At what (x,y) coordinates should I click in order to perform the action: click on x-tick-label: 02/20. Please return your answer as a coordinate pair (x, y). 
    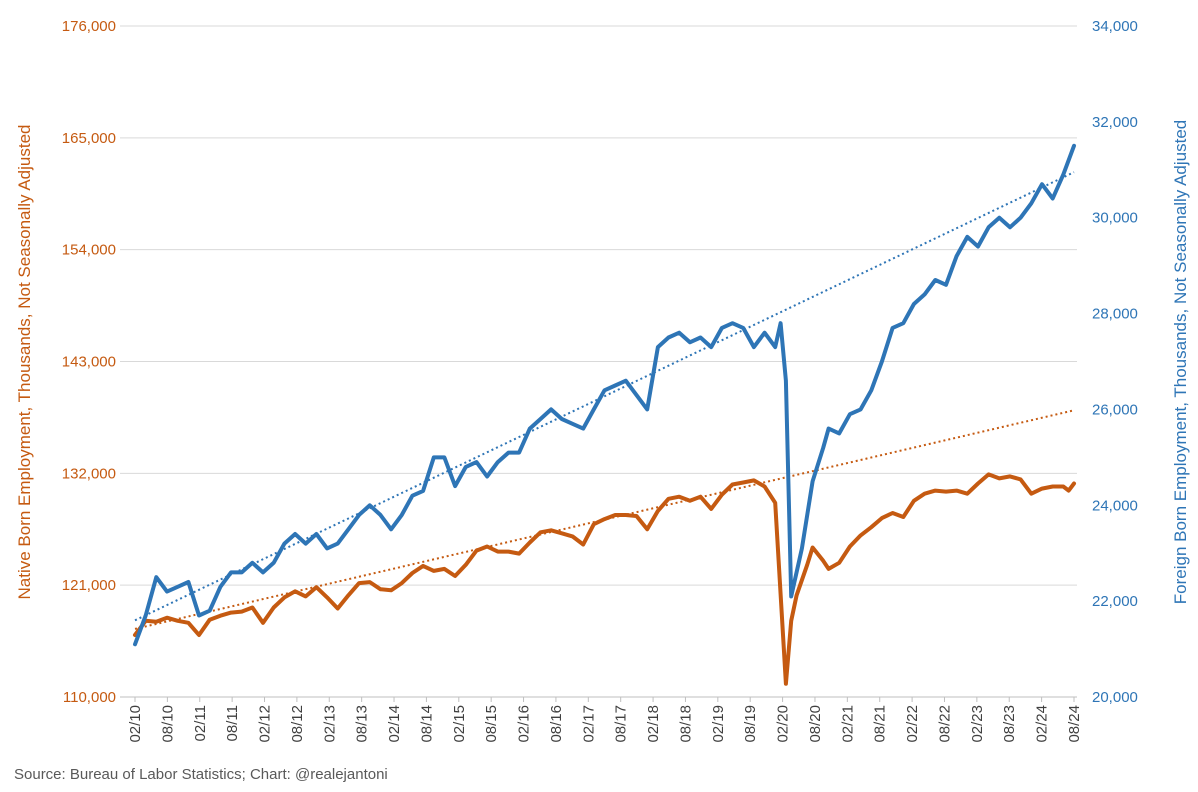
    Looking at the image, I should click on (783, 724).